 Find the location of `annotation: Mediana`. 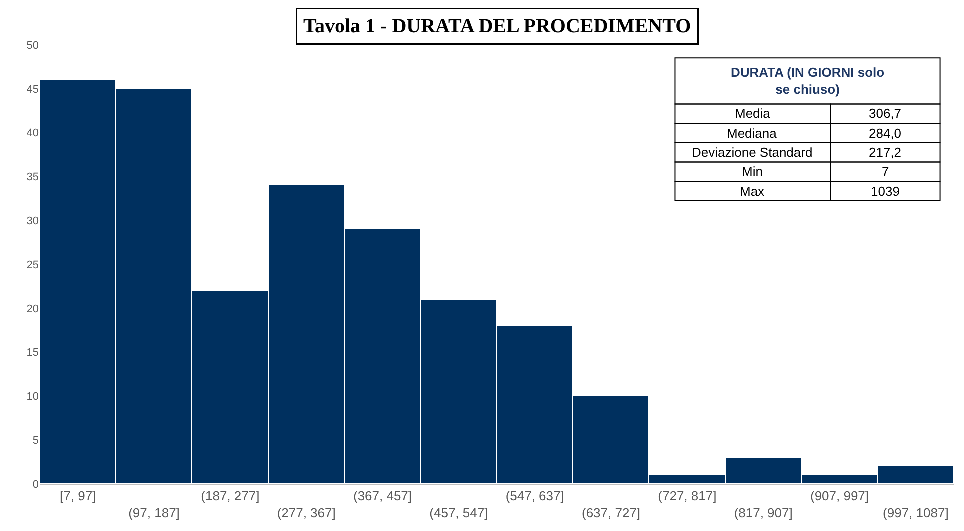

annotation: Mediana is located at coordinates (752, 133).